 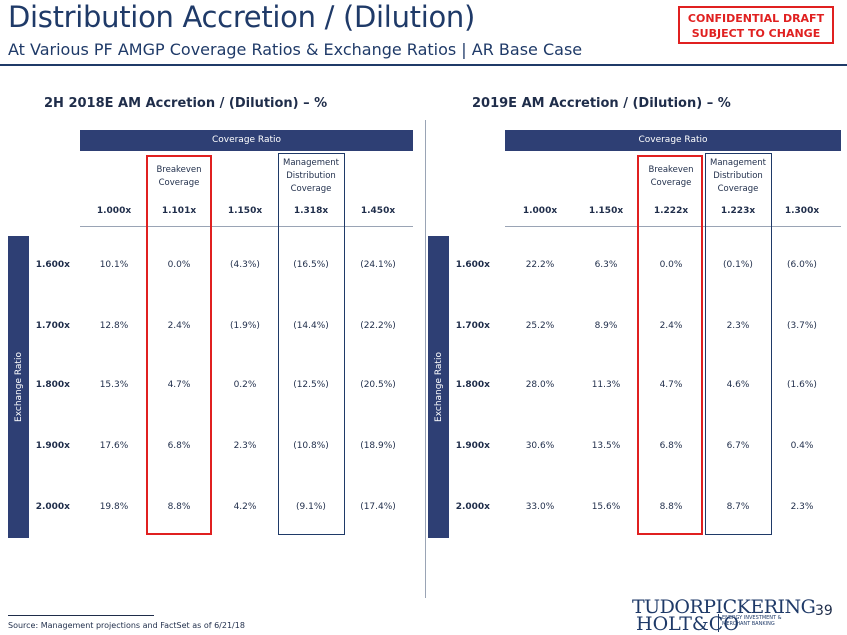 What do you see at coordinates (472, 446) in the screenshot?
I see `right-row-label-3: 1.900x` at bounding box center [472, 446].